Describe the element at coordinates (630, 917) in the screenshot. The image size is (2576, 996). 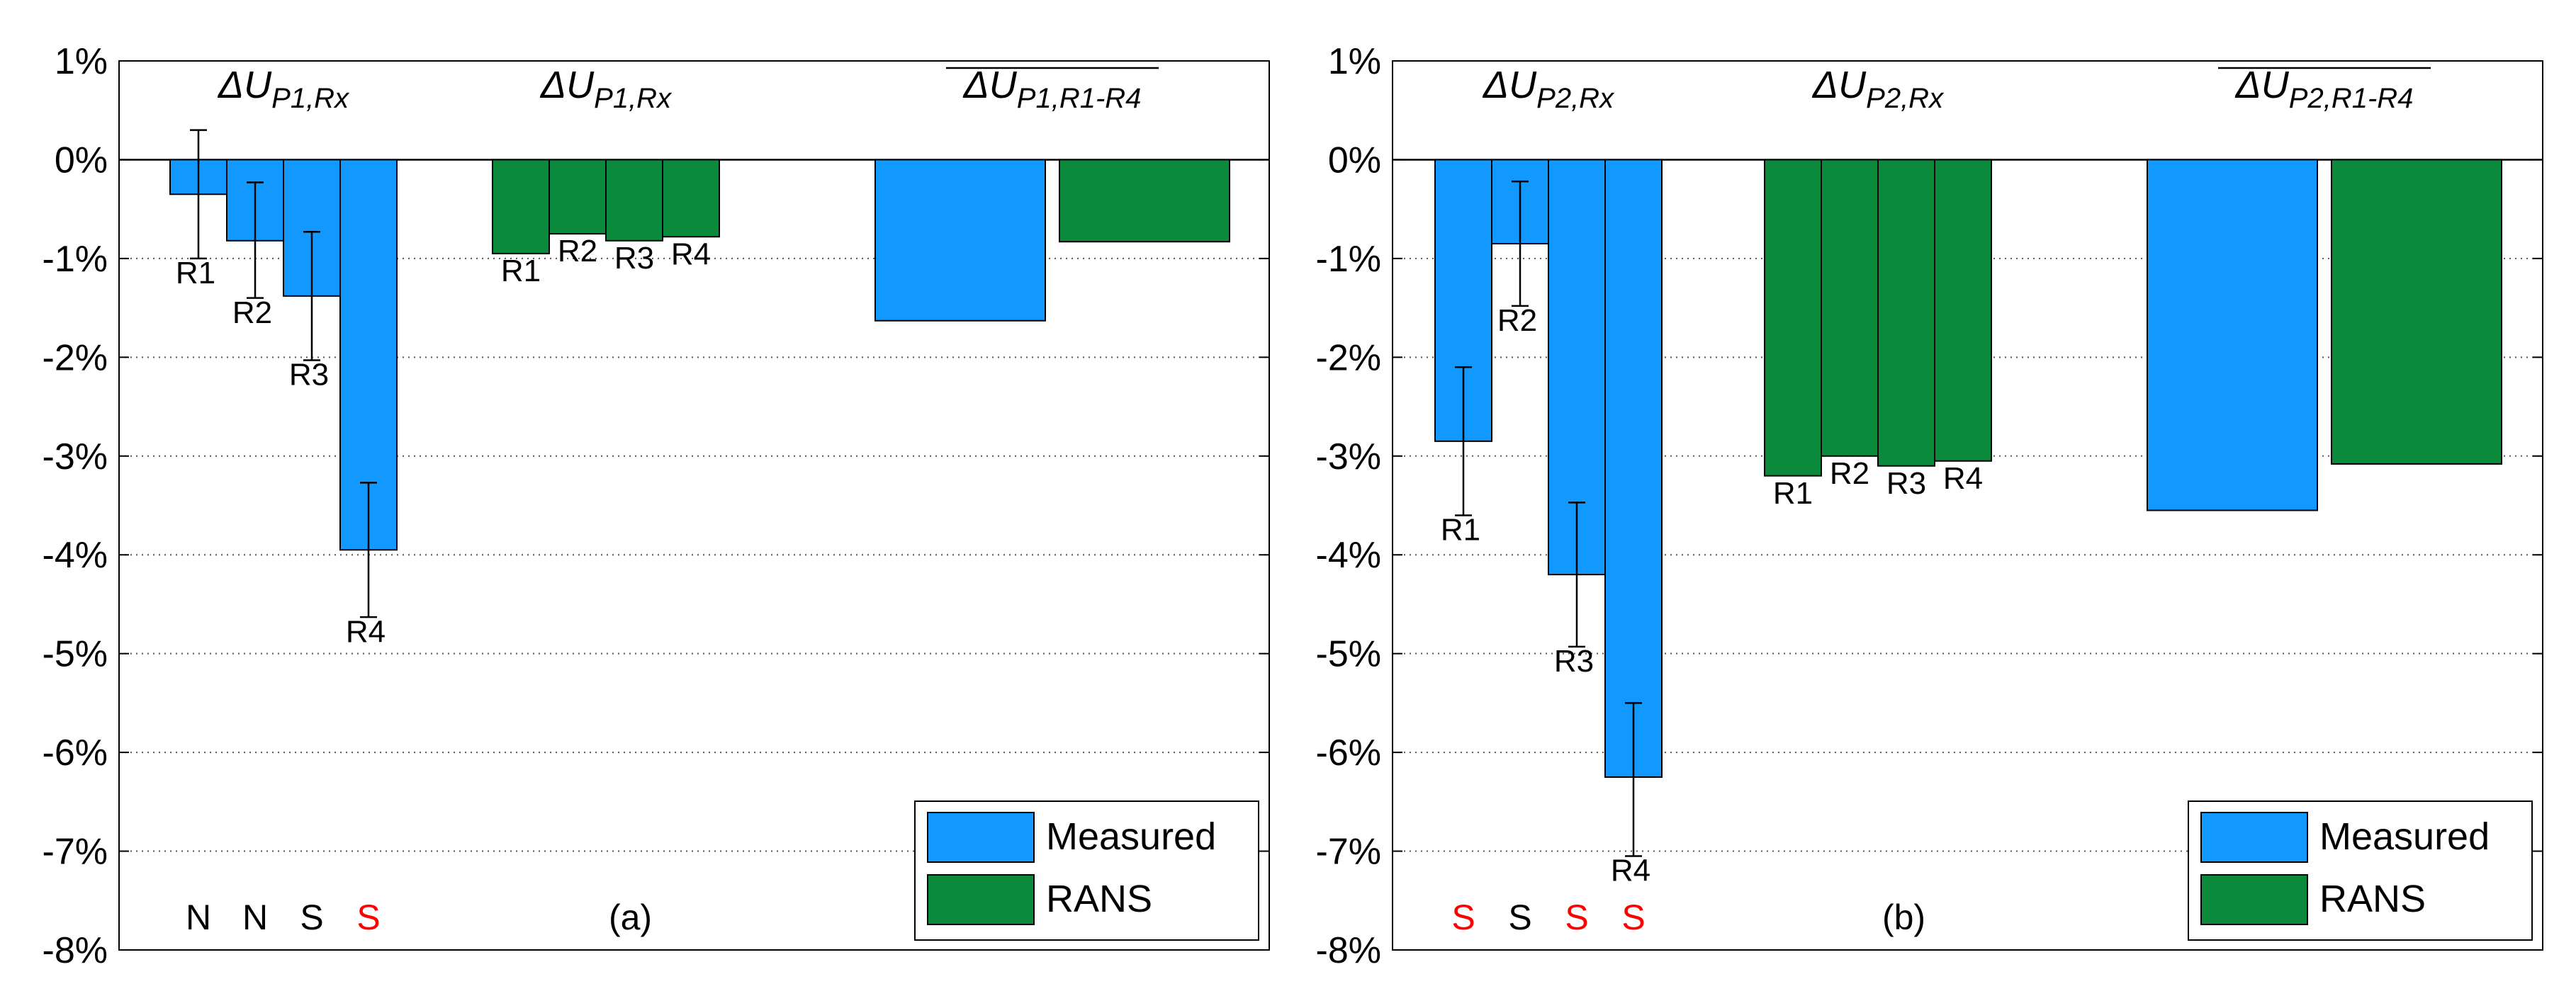
I see `panel-label: (a)` at that location.